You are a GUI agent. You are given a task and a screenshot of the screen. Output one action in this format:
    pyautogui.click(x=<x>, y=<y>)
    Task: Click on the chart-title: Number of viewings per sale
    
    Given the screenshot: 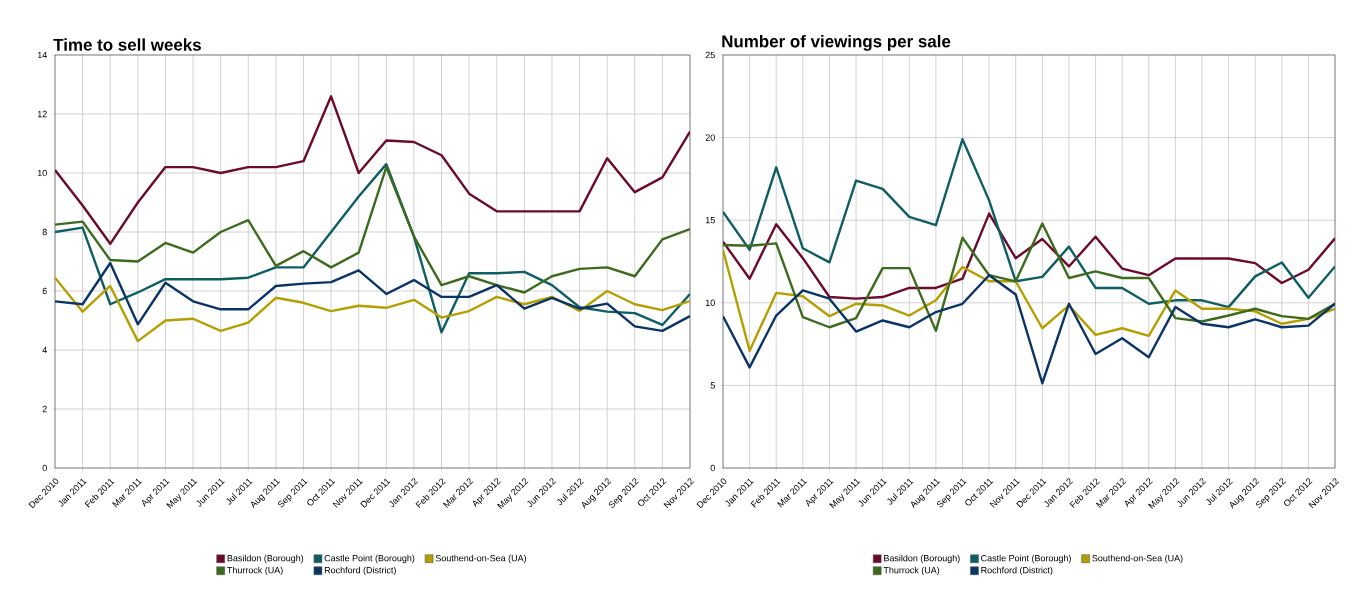 What is the action you would take?
    pyautogui.click(x=836, y=42)
    